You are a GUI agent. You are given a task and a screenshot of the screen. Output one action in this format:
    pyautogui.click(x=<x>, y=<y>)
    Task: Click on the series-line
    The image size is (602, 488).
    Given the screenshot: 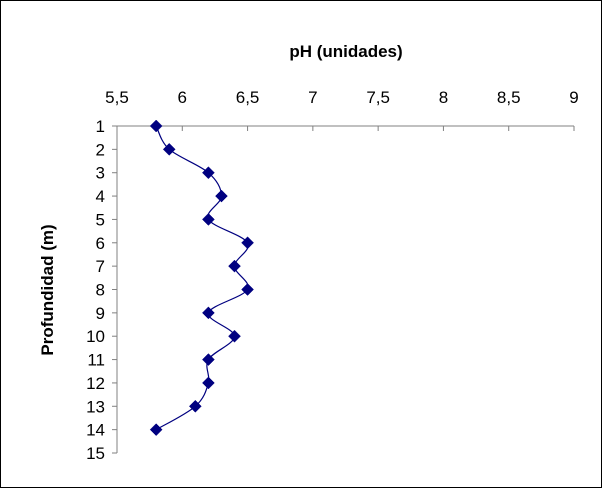 What is the action you would take?
    pyautogui.click(x=202, y=278)
    